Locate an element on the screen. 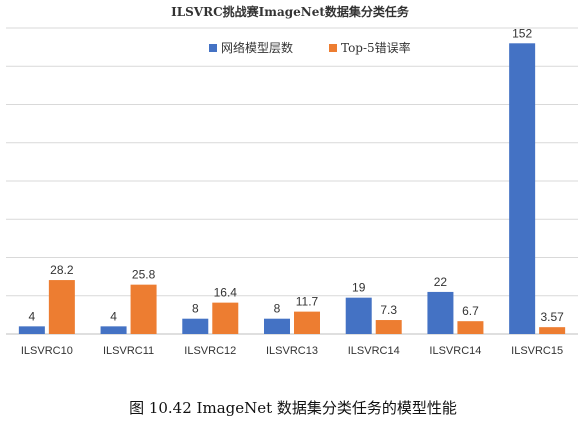 The width and height of the screenshot is (586, 428). x-tick-label: ILSVRC13 is located at coordinates (292, 351).